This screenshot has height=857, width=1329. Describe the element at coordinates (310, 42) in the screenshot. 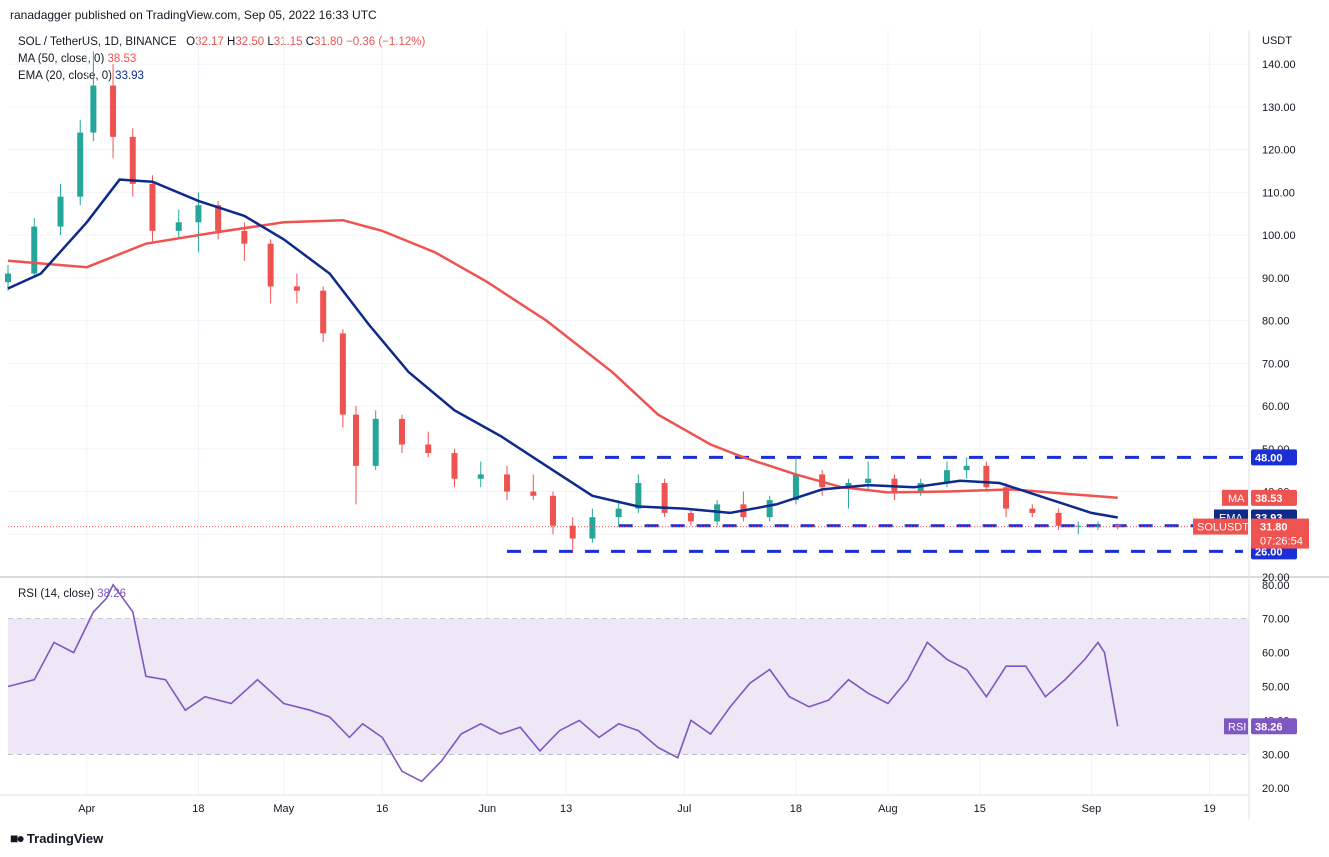

I see `ohlc-close-label: C` at that location.